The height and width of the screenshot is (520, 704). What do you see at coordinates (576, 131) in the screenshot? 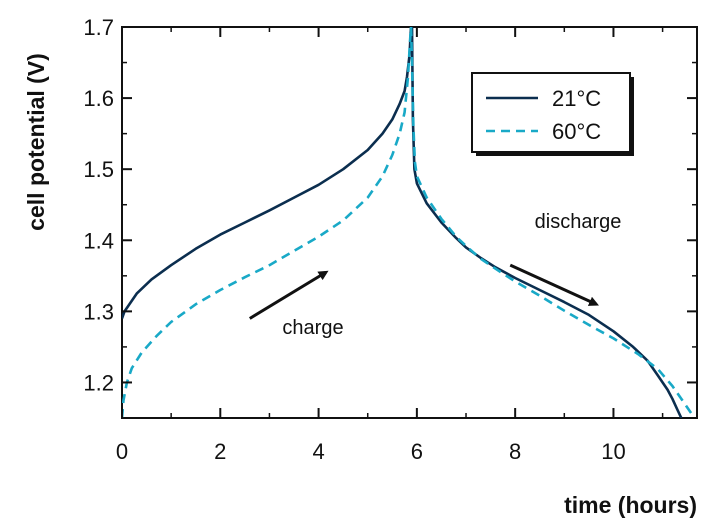
I see `legend-label-60c: 60°C` at bounding box center [576, 131].